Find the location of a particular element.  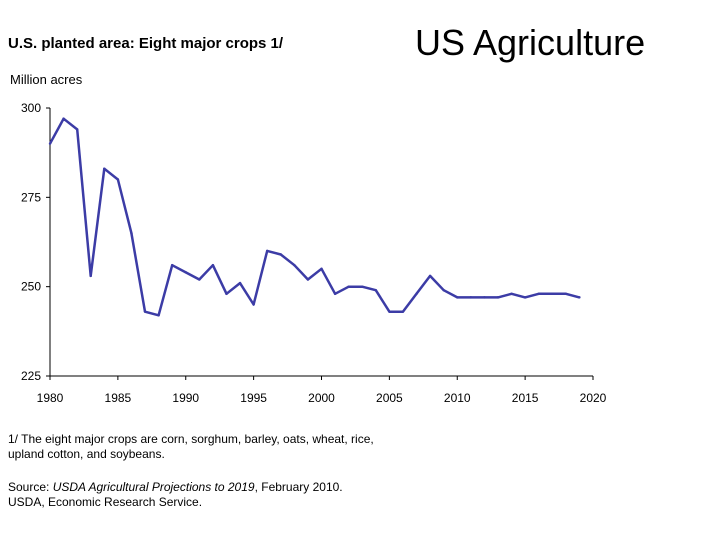

x-tick-label: 1985 is located at coordinates (118, 398).